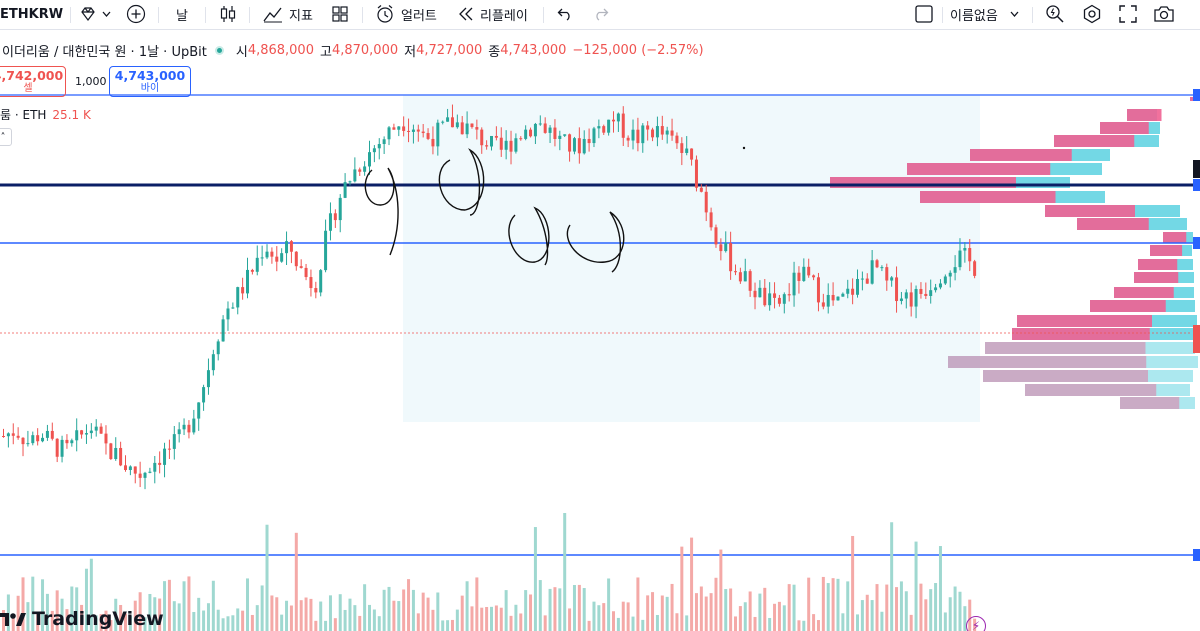 The width and height of the screenshot is (1200, 631). I want to click on compare-add-button, so click(136, 14).